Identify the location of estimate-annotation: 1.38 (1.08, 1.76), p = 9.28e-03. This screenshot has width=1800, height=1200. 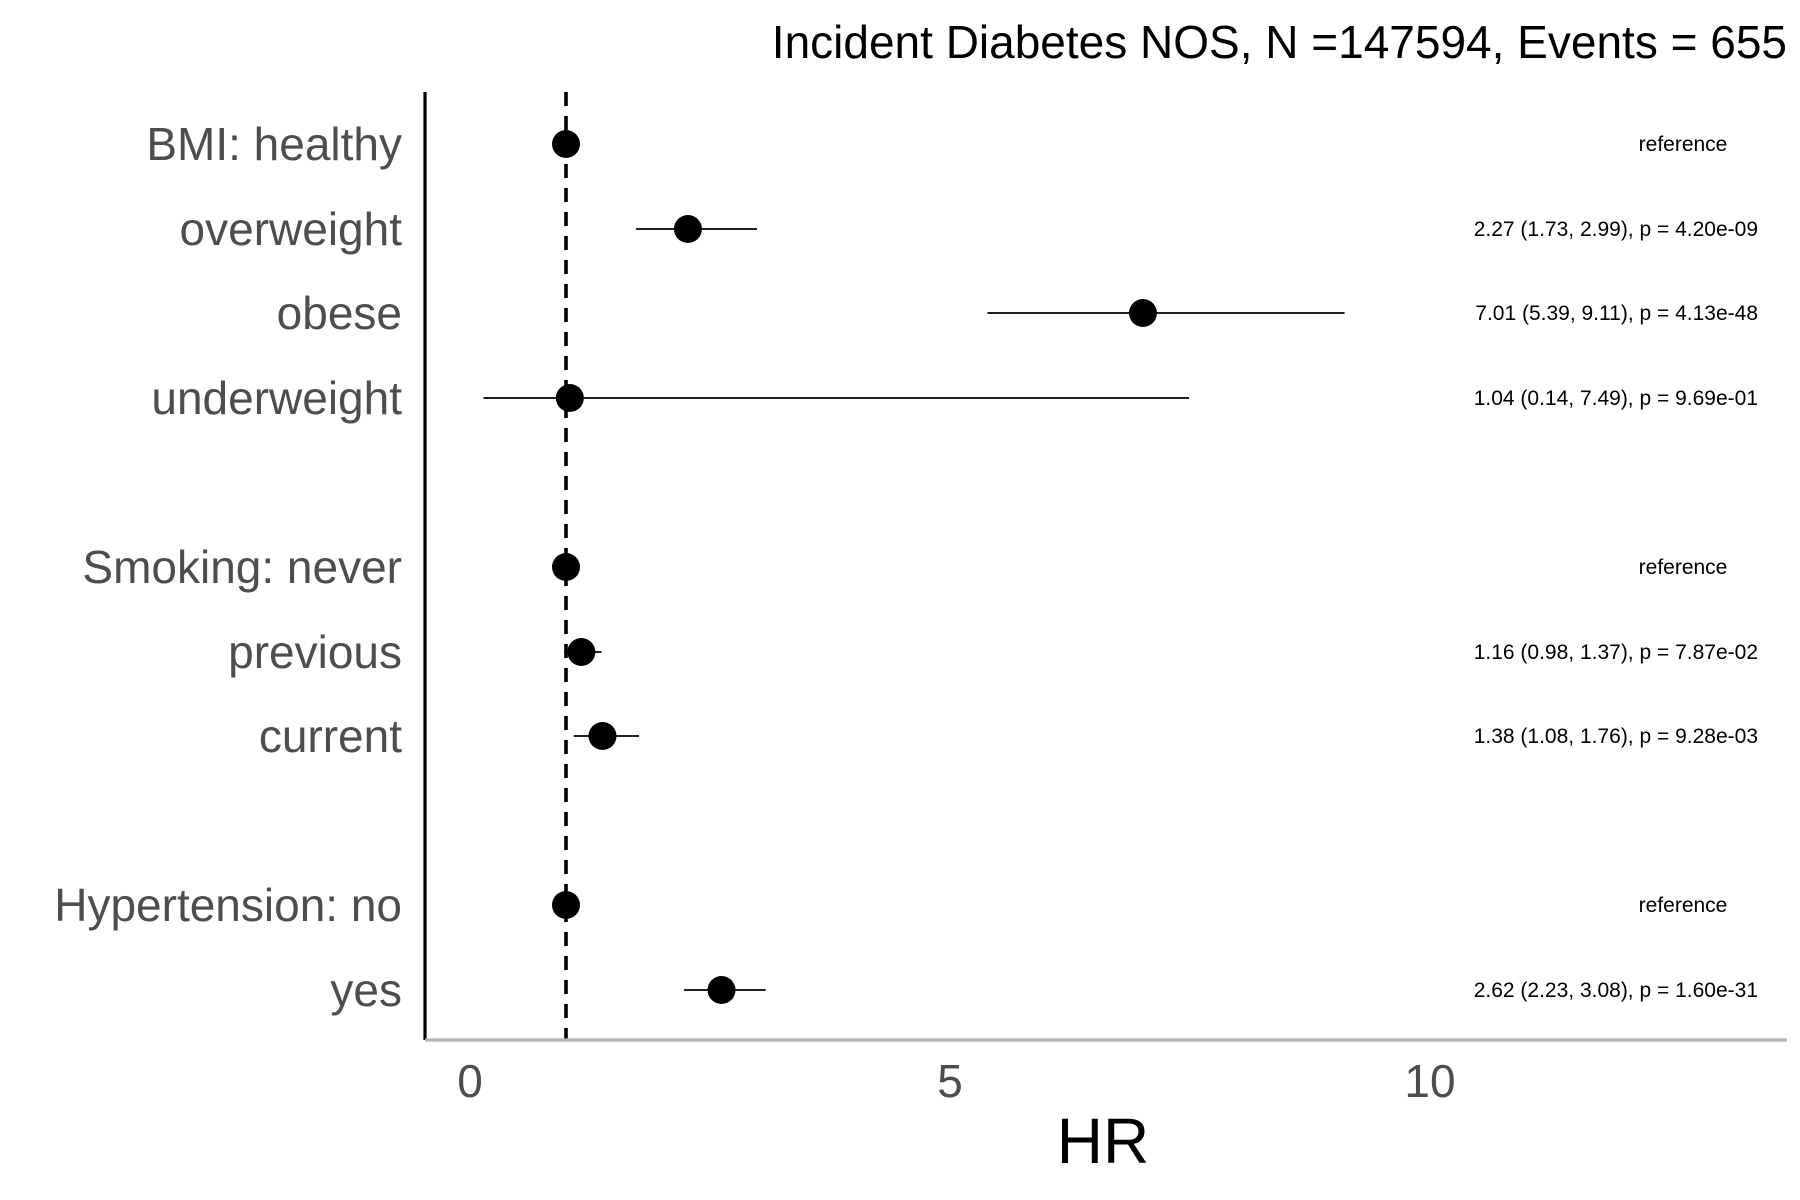
(1616, 736).